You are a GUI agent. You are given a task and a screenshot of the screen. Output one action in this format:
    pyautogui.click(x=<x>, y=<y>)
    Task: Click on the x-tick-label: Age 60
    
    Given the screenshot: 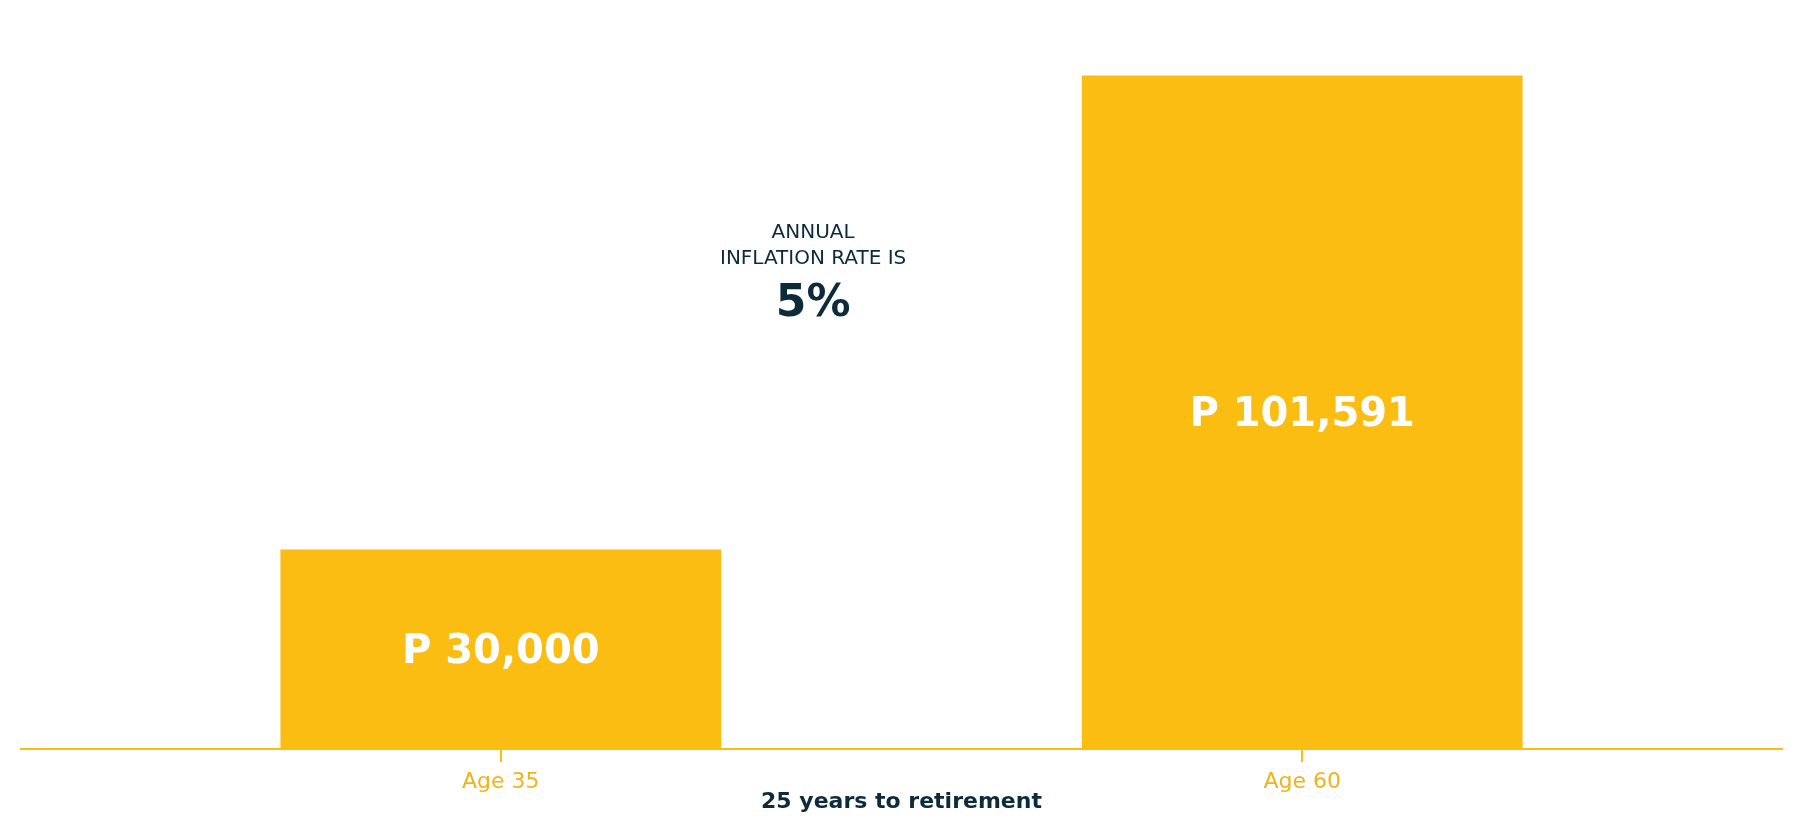 What is the action you would take?
    pyautogui.click(x=1302, y=781)
    